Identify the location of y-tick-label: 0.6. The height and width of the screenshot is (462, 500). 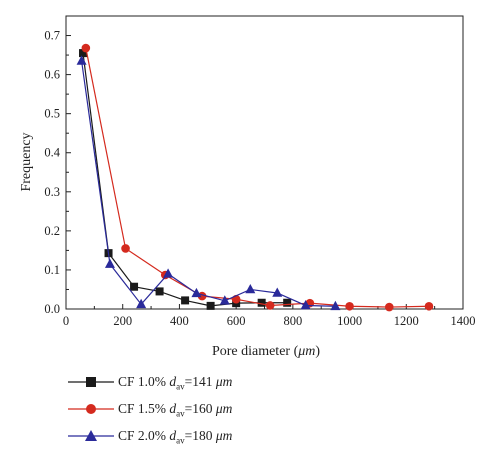
(52, 75).